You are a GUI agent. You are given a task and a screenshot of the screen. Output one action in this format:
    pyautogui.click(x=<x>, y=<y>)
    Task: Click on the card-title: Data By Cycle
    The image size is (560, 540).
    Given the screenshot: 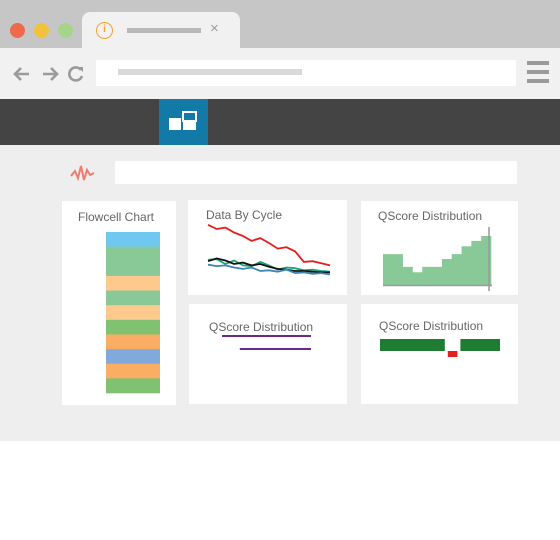 What is the action you would take?
    pyautogui.click(x=244, y=215)
    